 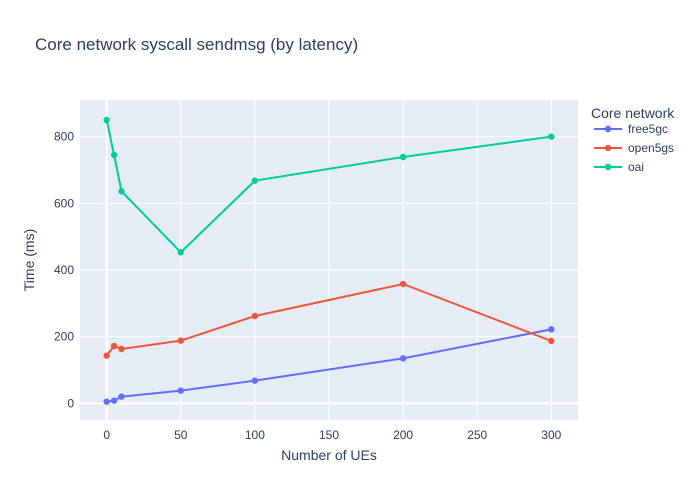 I want to click on y-tick-label: 600, so click(x=64, y=203).